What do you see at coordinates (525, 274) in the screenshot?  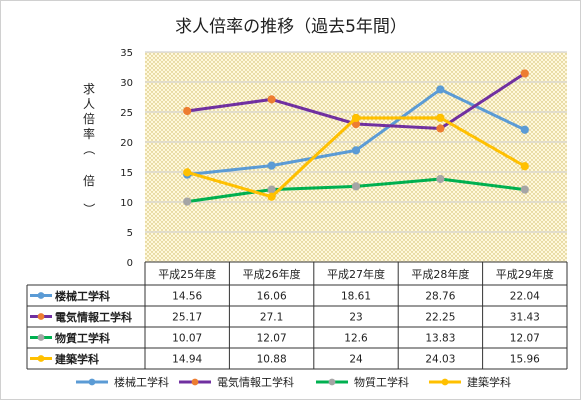 I see `category-label: 平成29年度` at bounding box center [525, 274].